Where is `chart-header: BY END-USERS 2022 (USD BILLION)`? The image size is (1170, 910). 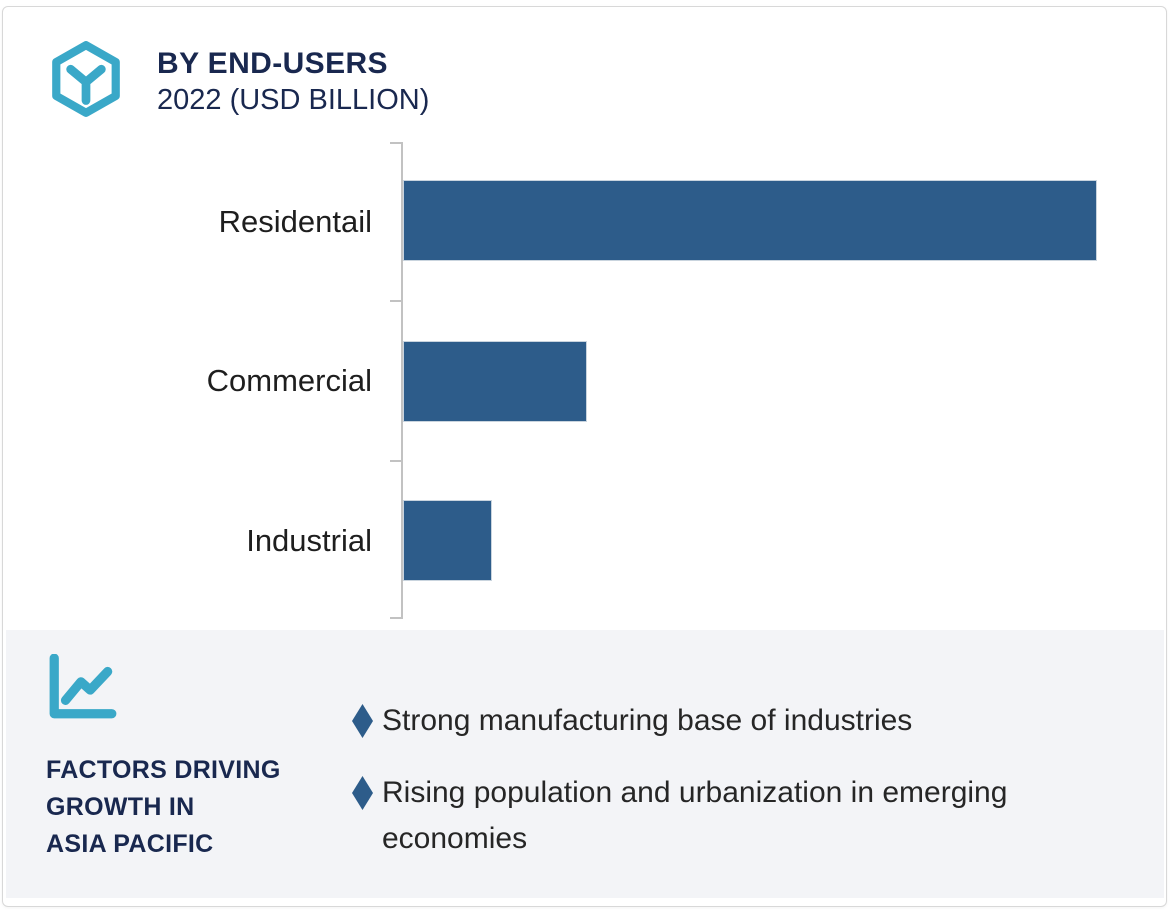
chart-header: BY END-USERS 2022 (USD BILLION) is located at coordinates (237, 81).